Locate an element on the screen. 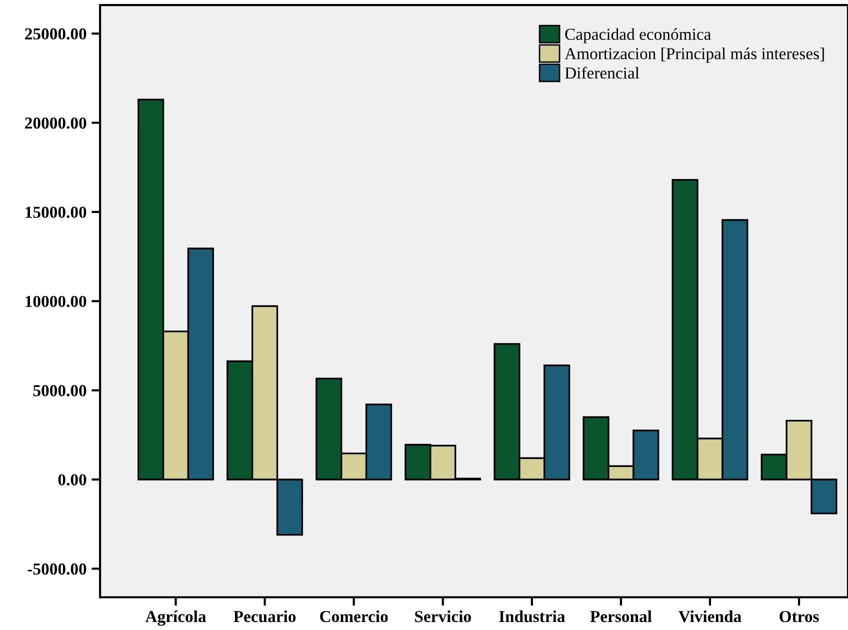 This screenshot has width=848, height=630. y-tick-label: 15000.00 is located at coordinates (56, 212).